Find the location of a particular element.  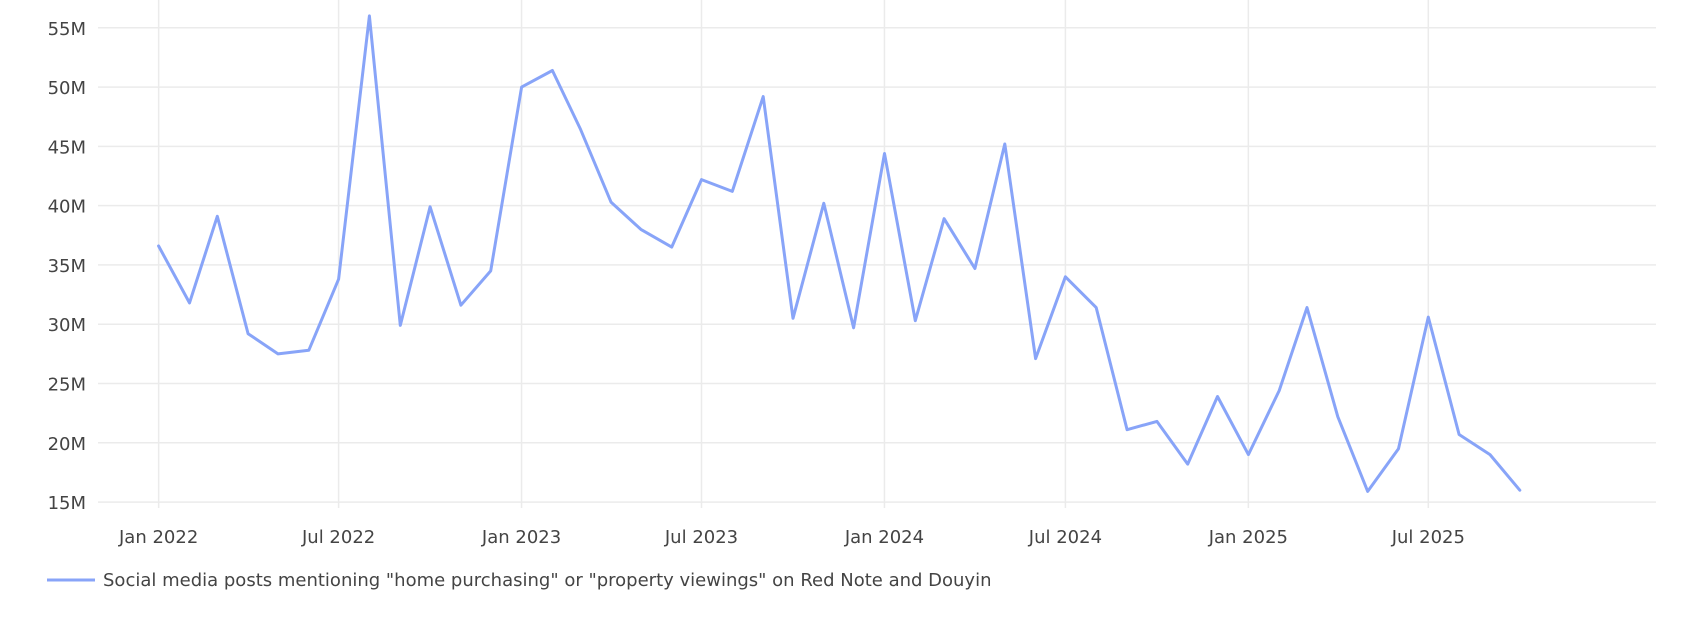

x-tick-label: Jul 2022 is located at coordinates (338, 537).